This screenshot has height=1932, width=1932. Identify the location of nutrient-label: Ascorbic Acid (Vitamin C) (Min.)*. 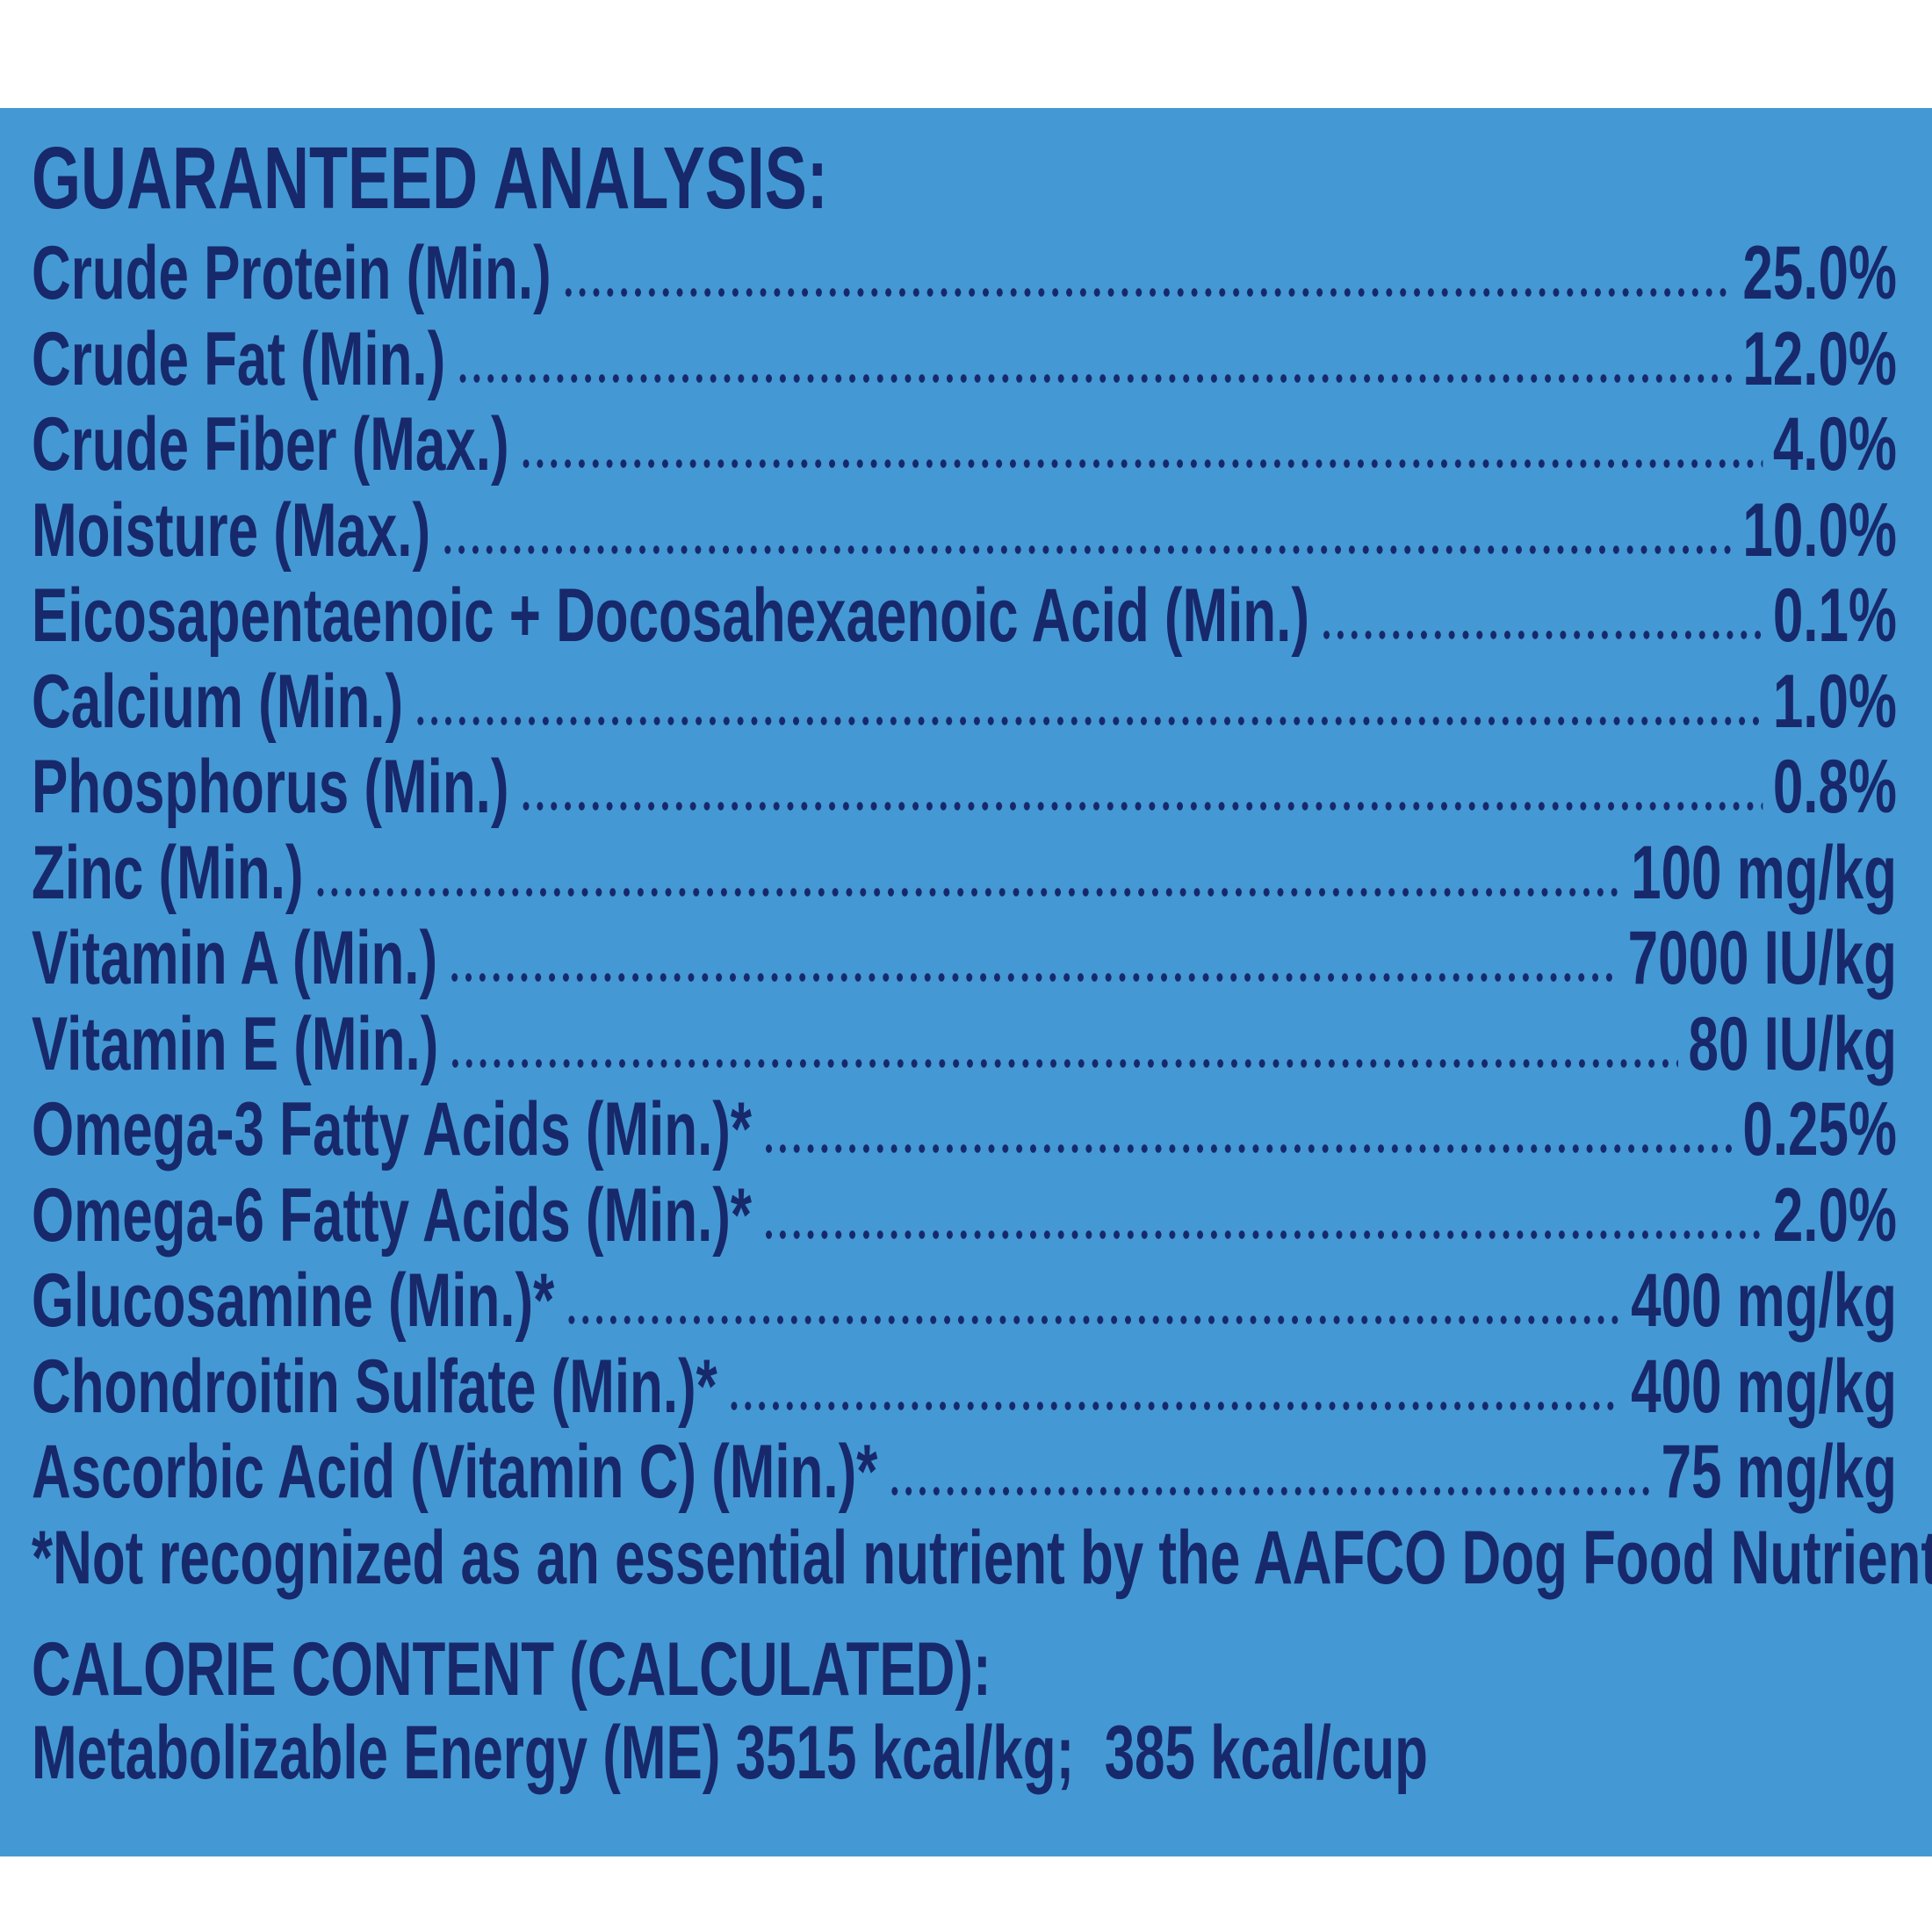
(455, 1472).